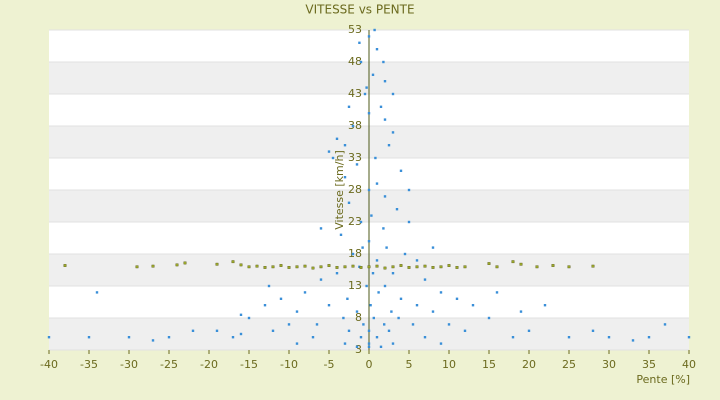  I want to click on x-tick-label: -35, so click(89, 364).